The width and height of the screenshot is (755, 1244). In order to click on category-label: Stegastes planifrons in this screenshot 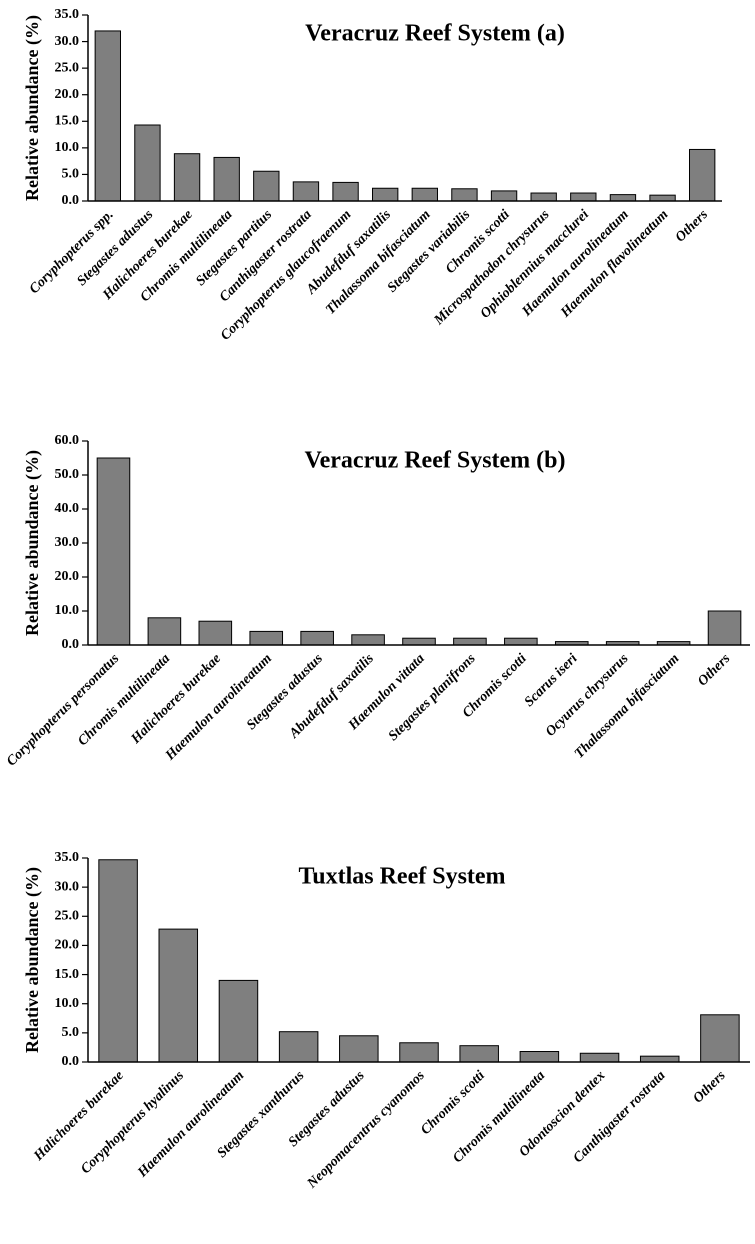, I will do `click(432, 697)`.